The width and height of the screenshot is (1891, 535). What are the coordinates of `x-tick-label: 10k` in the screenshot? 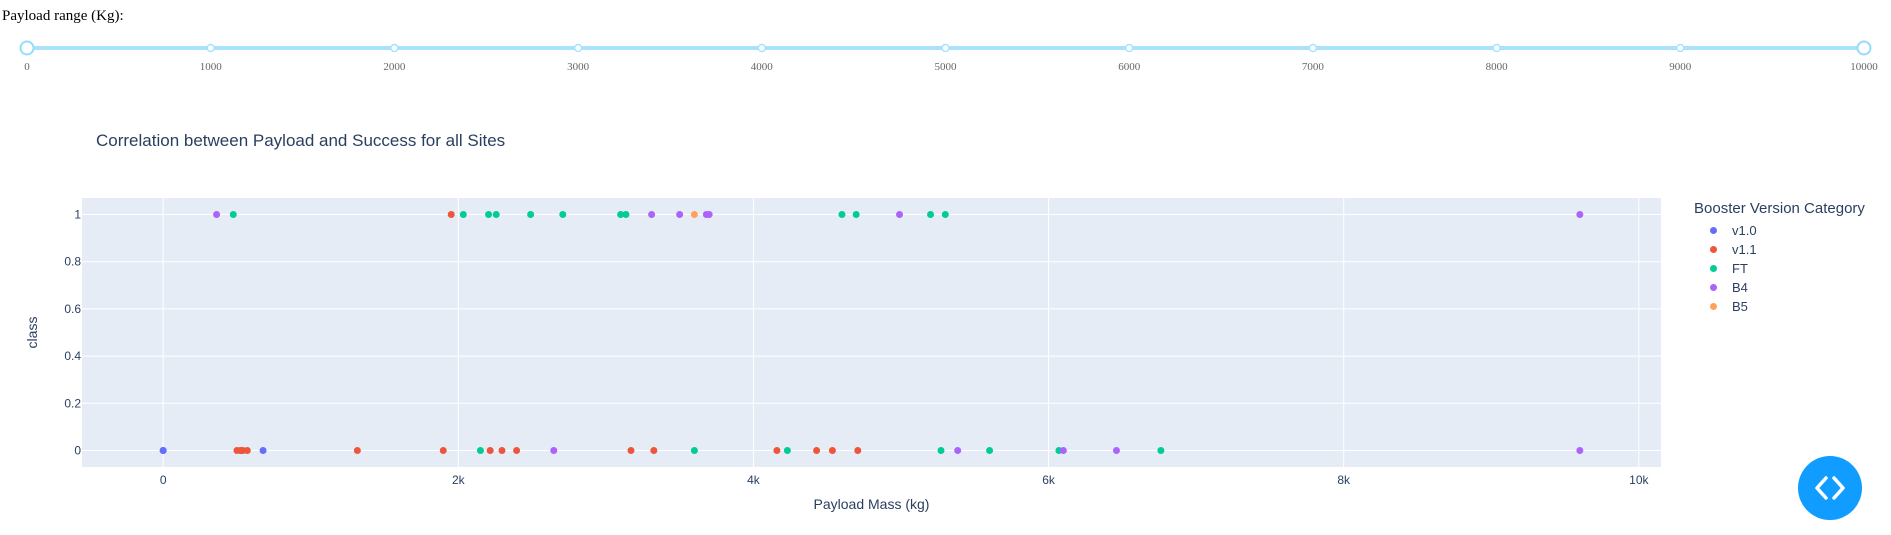 It's located at (1639, 480).